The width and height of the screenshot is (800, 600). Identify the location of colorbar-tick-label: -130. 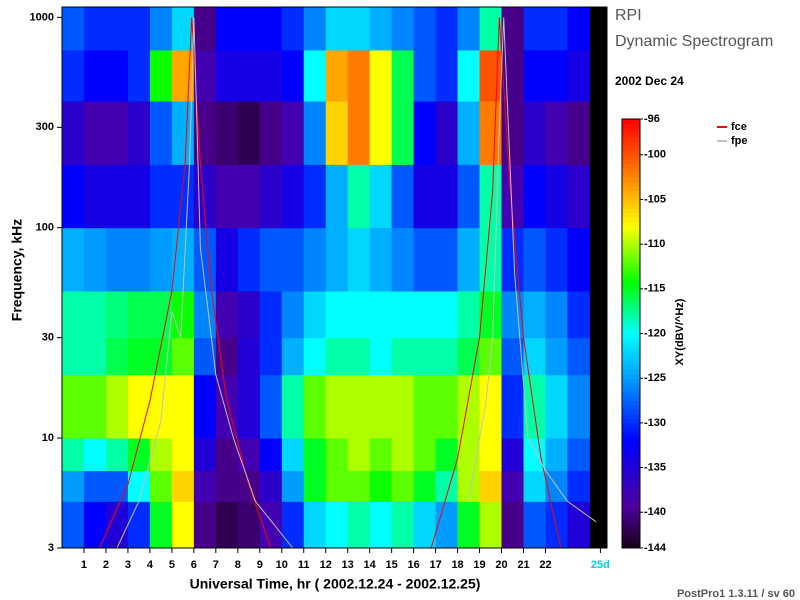
(655, 423).